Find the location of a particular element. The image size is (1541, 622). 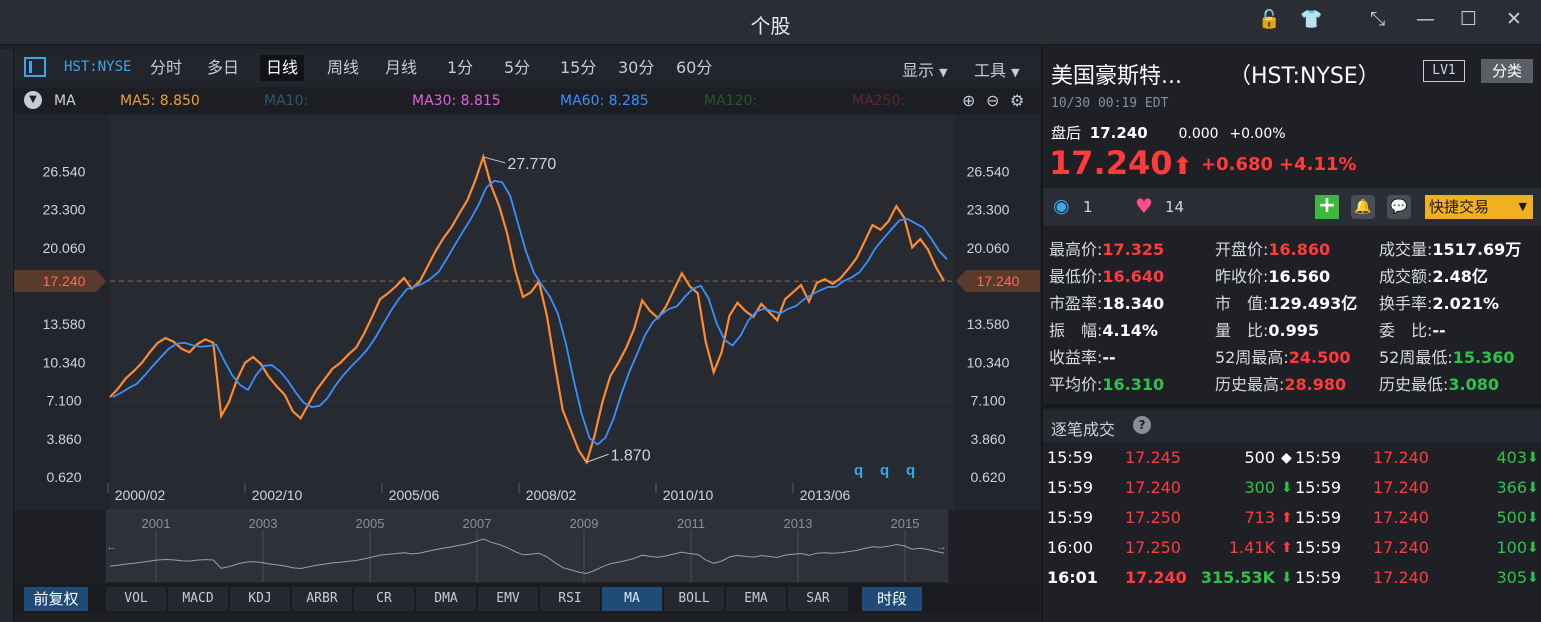

comment-icon: 💬 is located at coordinates (1399, 207).